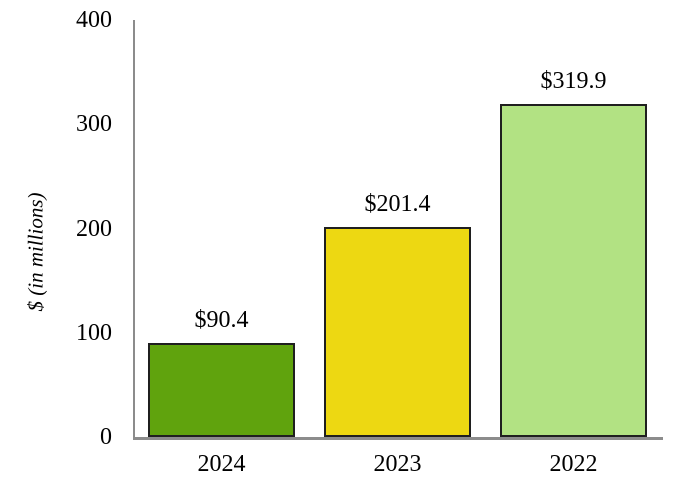 Image resolution: width=682 pixels, height=500 pixels. What do you see at coordinates (94, 228) in the screenshot?
I see `y-tick-label-200: 200` at bounding box center [94, 228].